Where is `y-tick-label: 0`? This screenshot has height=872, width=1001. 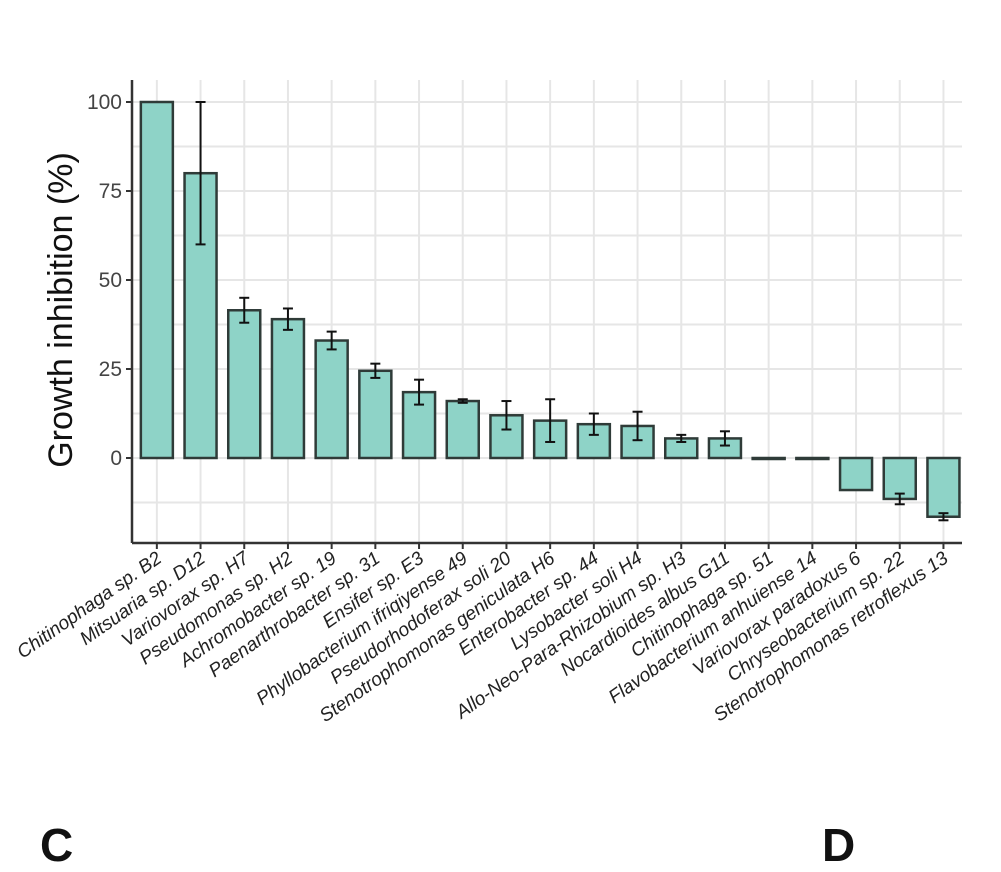 y-tick-label: 0 is located at coordinates (116, 458).